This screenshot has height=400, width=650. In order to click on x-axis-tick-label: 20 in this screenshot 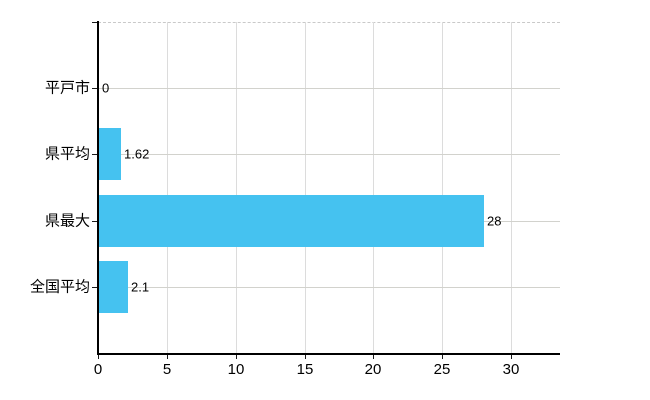, I will do `click(373, 369)`.